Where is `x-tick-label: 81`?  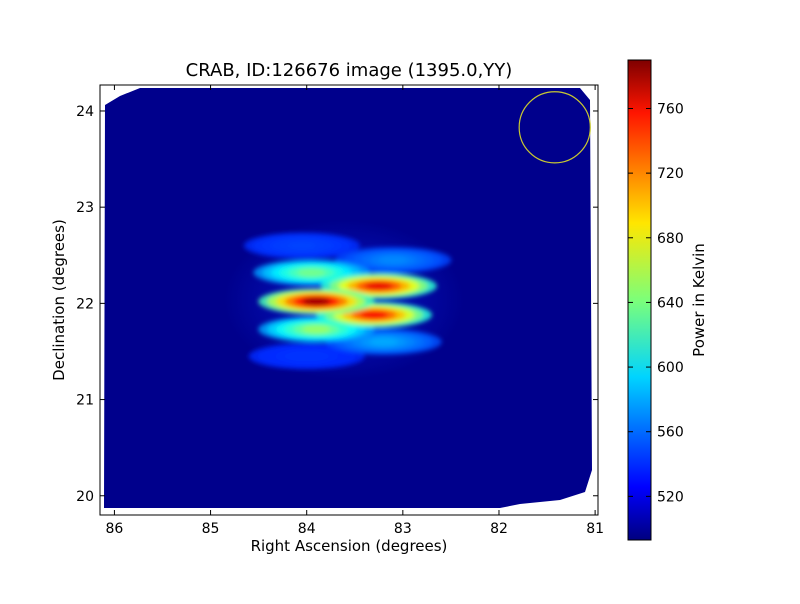
x-tick-label: 81 is located at coordinates (595, 529).